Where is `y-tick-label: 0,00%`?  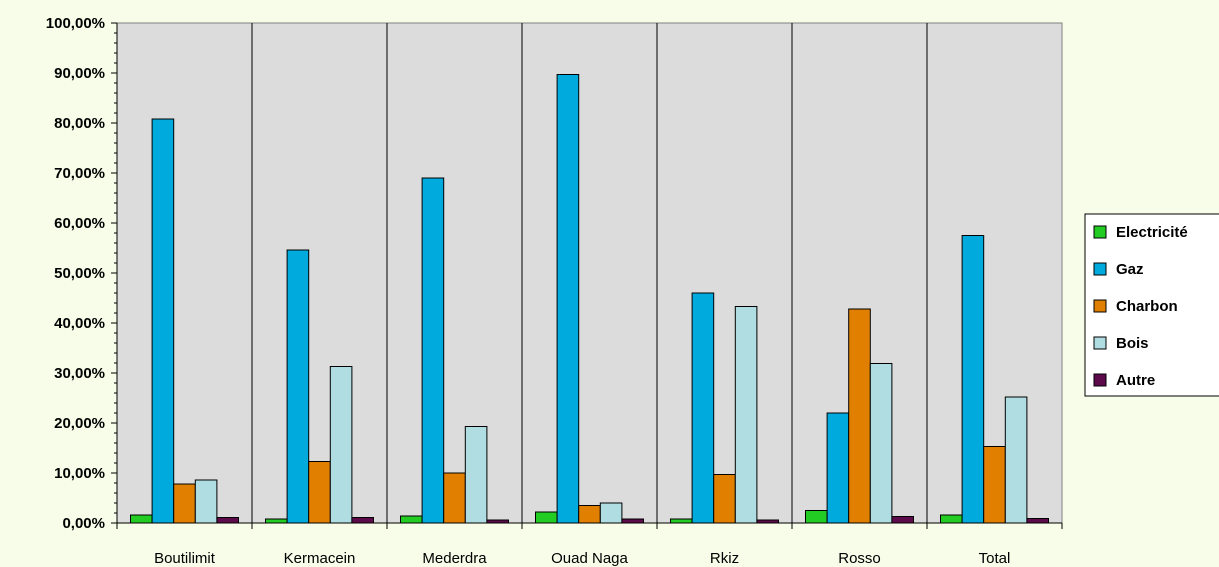
y-tick-label: 0,00% is located at coordinates (83, 523).